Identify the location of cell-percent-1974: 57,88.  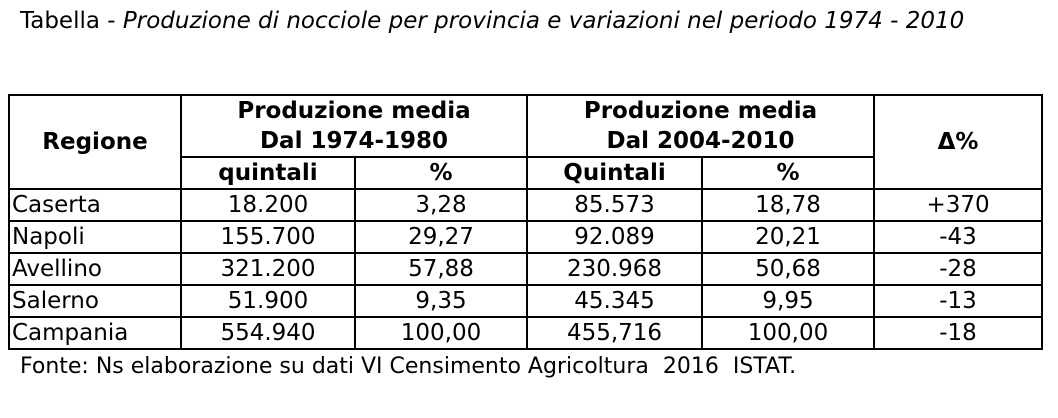
(441, 269).